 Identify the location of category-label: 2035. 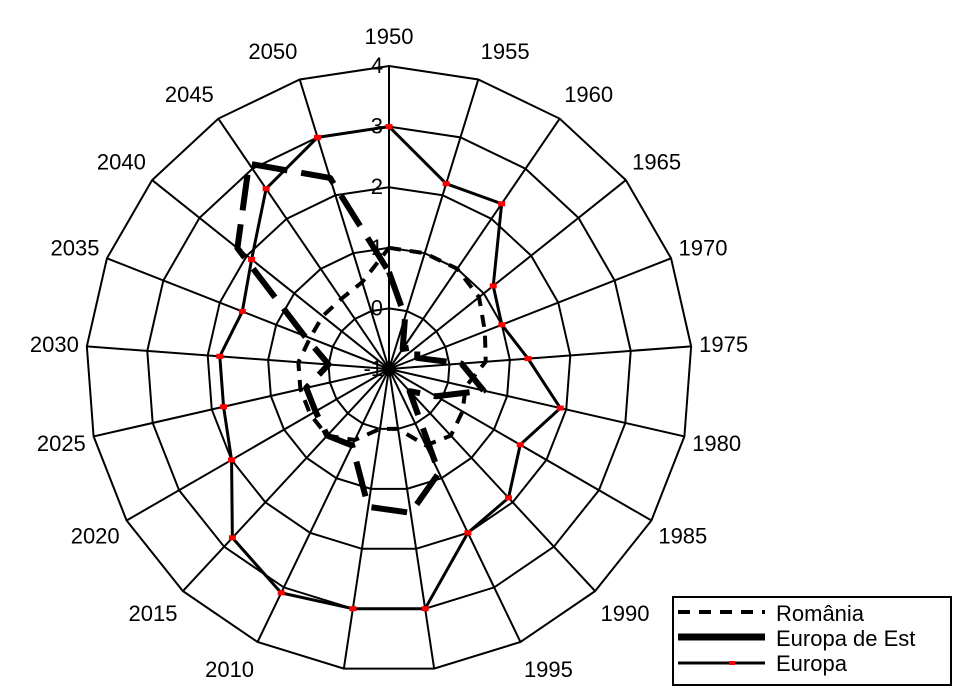
(75, 247).